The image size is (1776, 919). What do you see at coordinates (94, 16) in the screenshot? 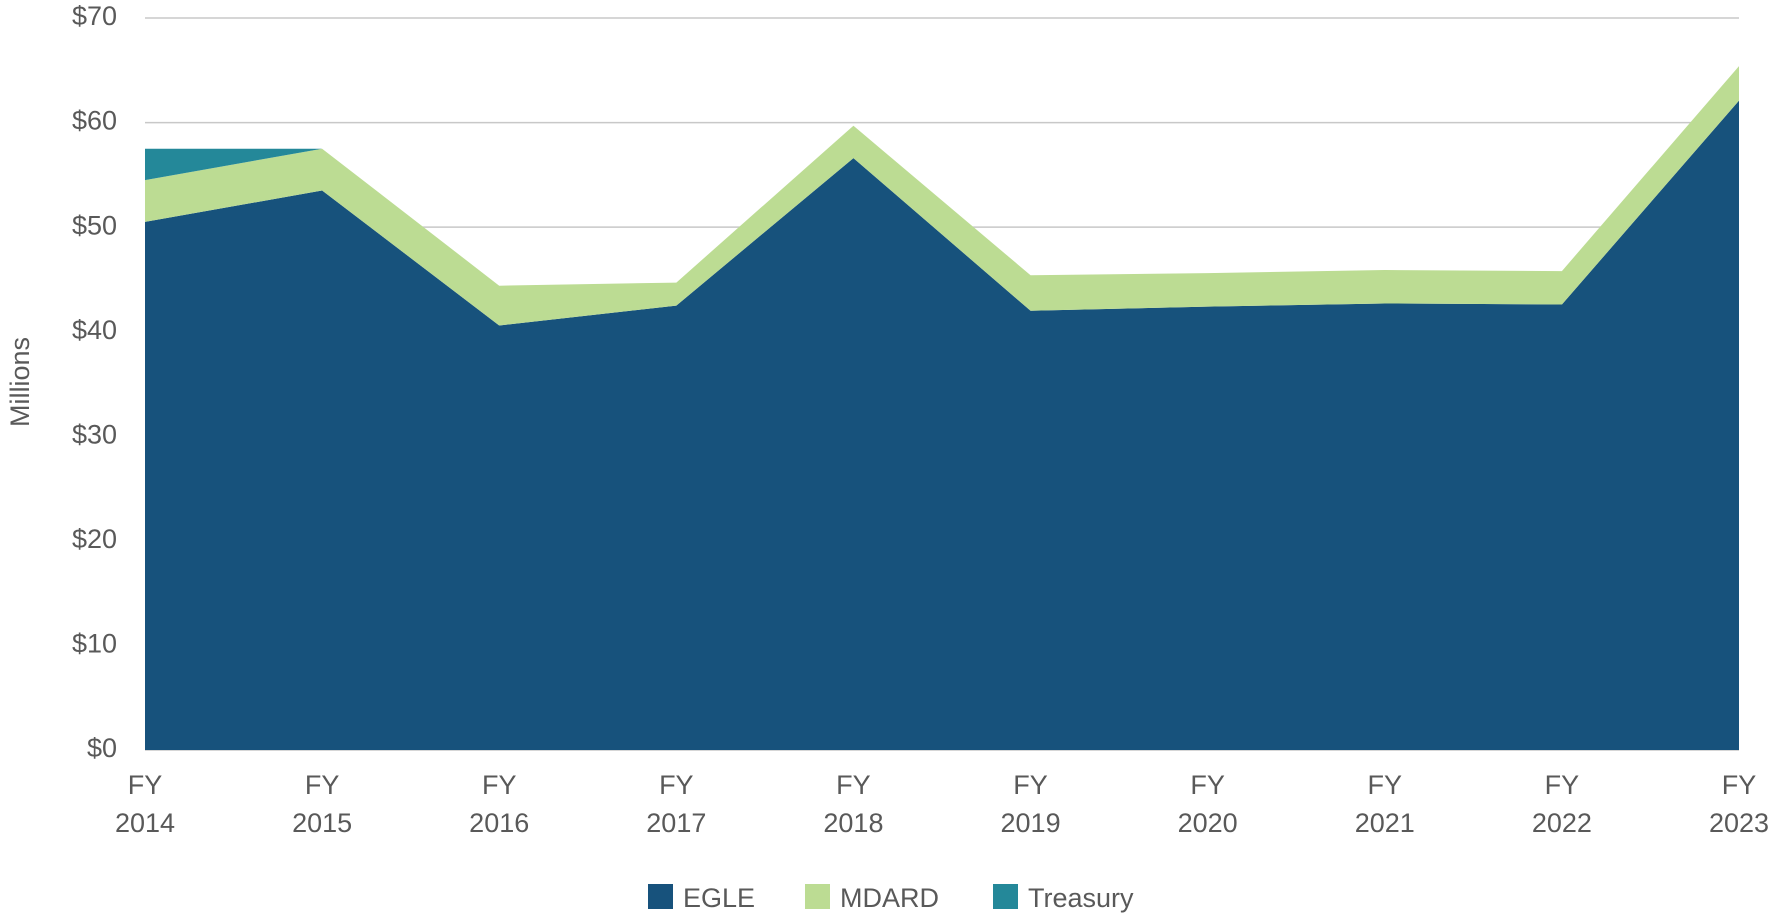
I see `y-tick-label: $70` at bounding box center [94, 16].